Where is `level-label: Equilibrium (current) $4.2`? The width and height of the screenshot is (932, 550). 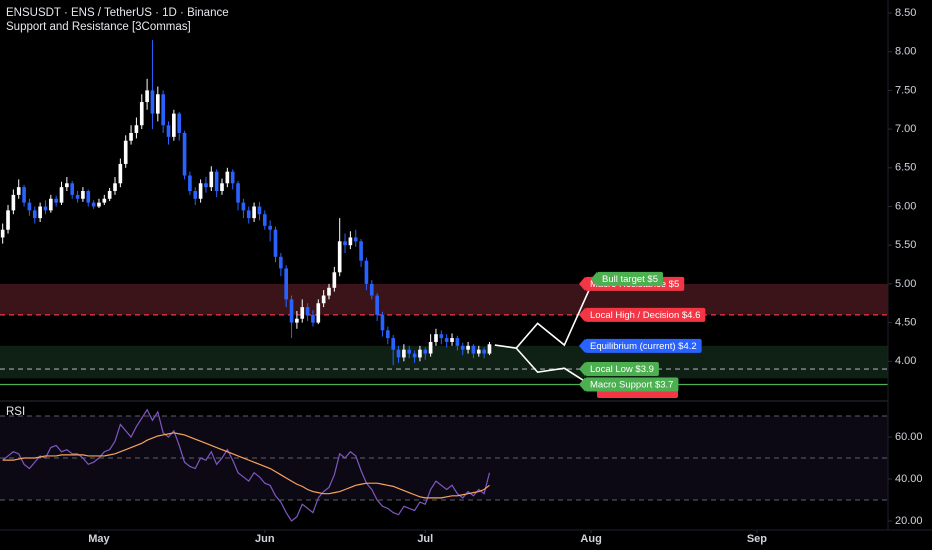 level-label: Equilibrium (current) $4.2 is located at coordinates (640, 345).